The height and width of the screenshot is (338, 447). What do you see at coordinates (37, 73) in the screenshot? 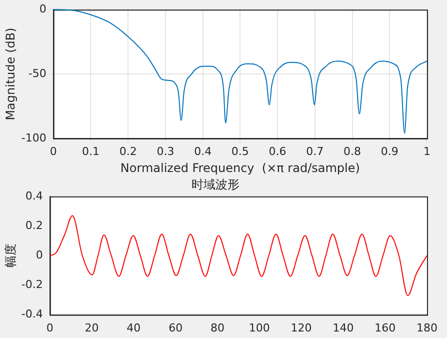
I see `y-tick-label: -50` at bounding box center [37, 73].